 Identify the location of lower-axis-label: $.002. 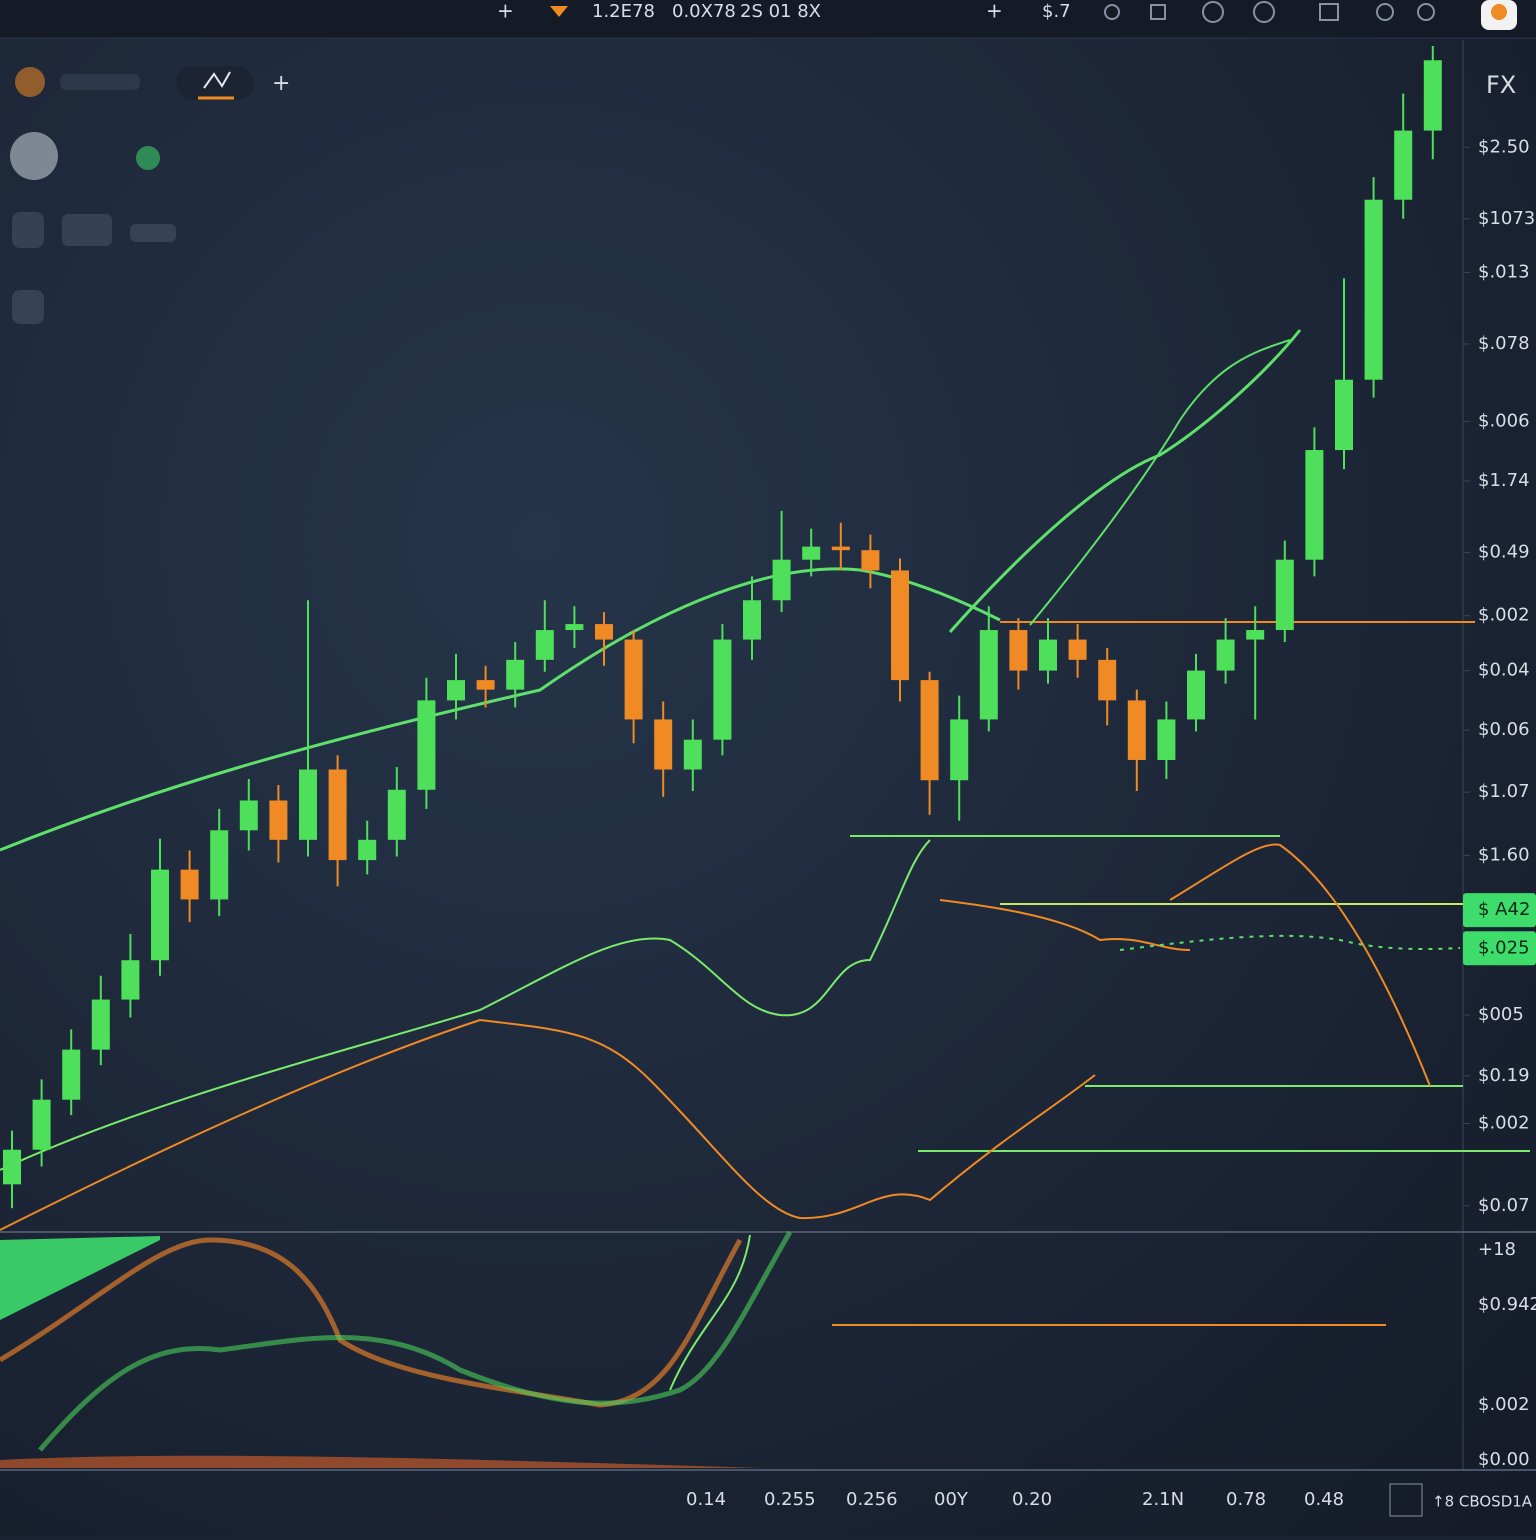
(1504, 1404).